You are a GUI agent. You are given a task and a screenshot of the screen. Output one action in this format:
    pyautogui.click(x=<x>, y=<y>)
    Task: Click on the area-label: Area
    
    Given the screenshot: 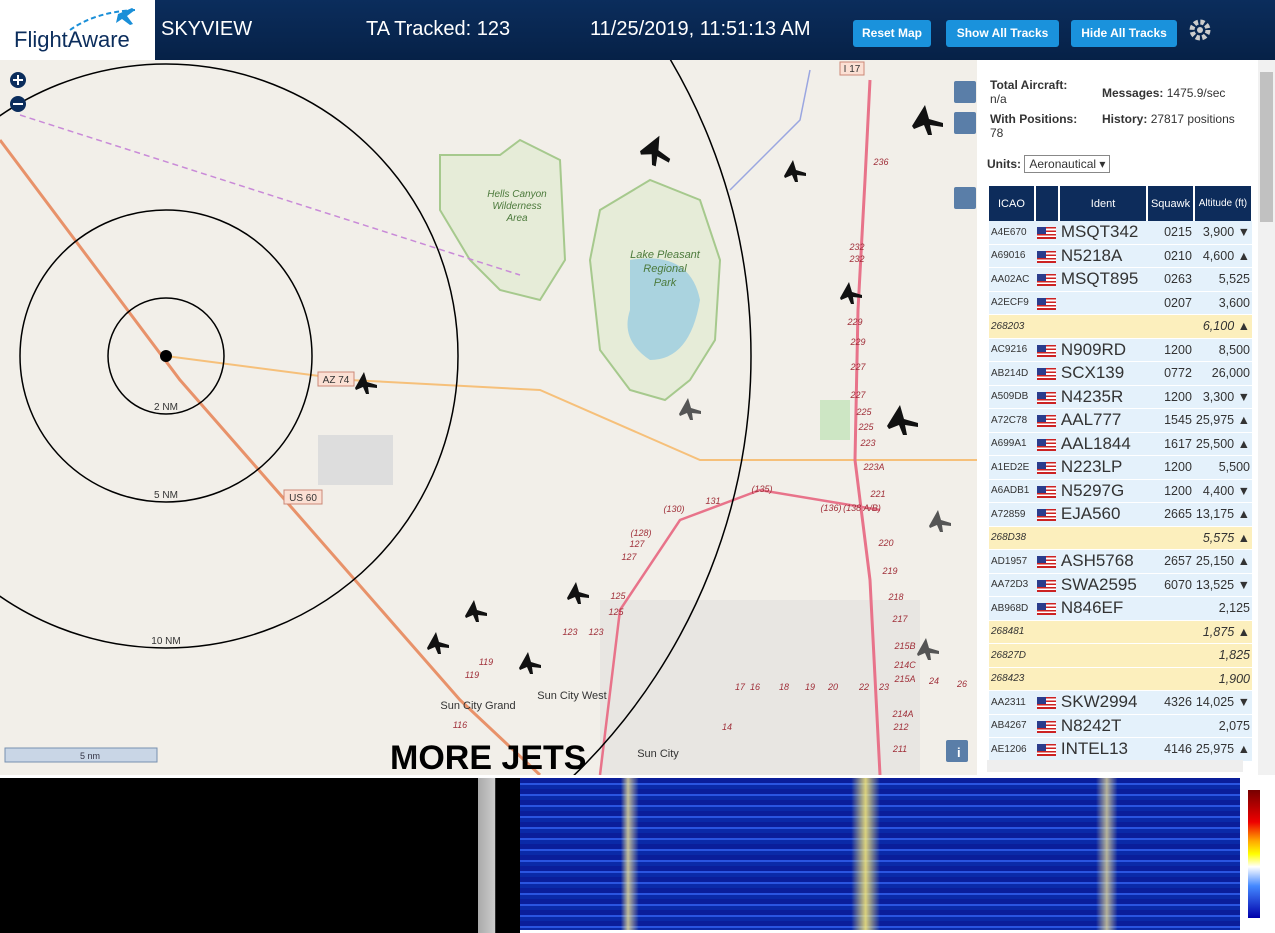 What is the action you would take?
    pyautogui.click(x=516, y=218)
    